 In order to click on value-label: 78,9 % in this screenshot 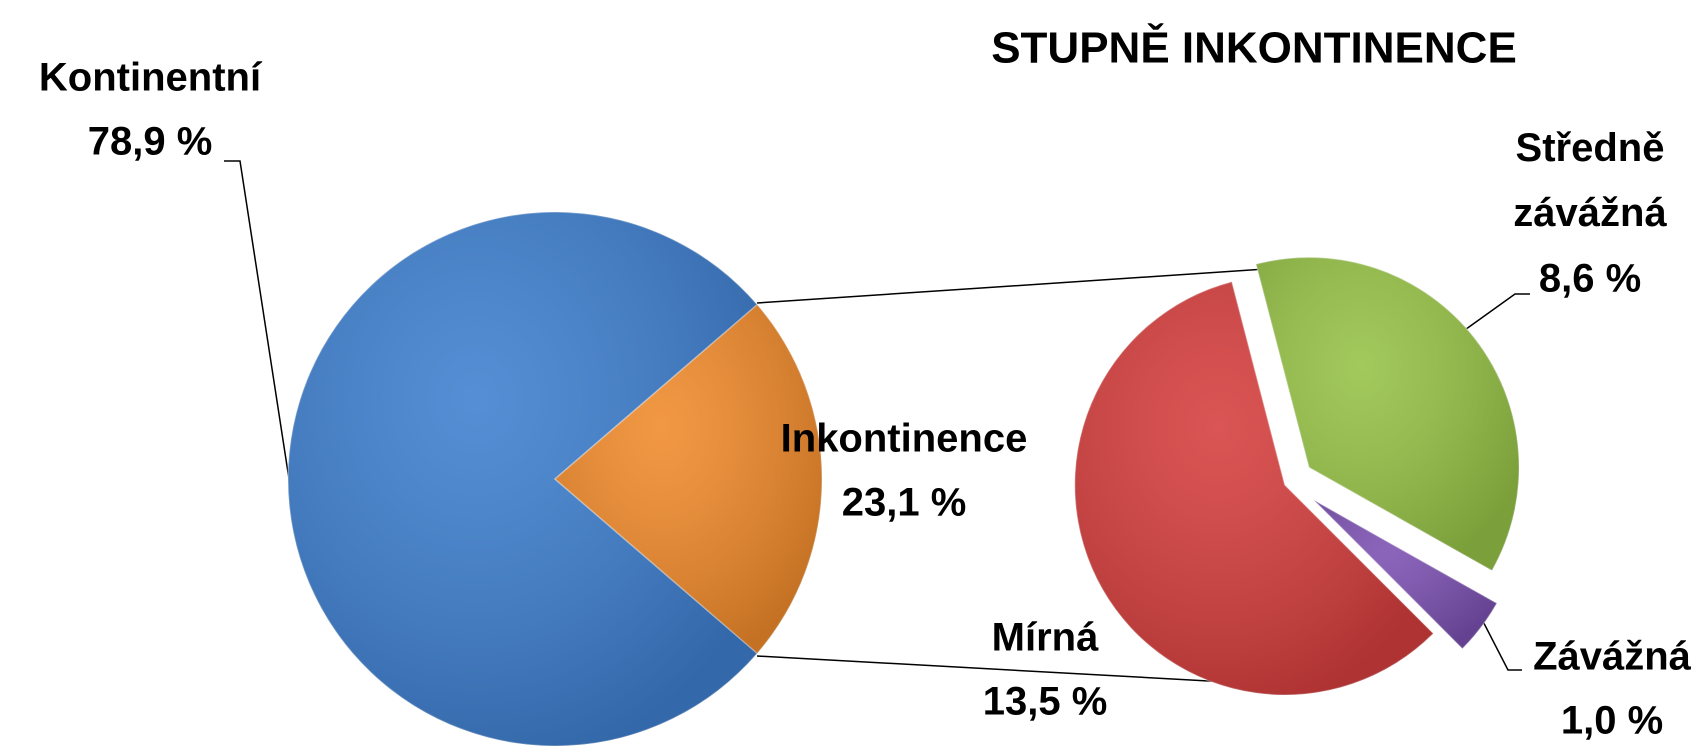, I will do `click(150, 142)`.